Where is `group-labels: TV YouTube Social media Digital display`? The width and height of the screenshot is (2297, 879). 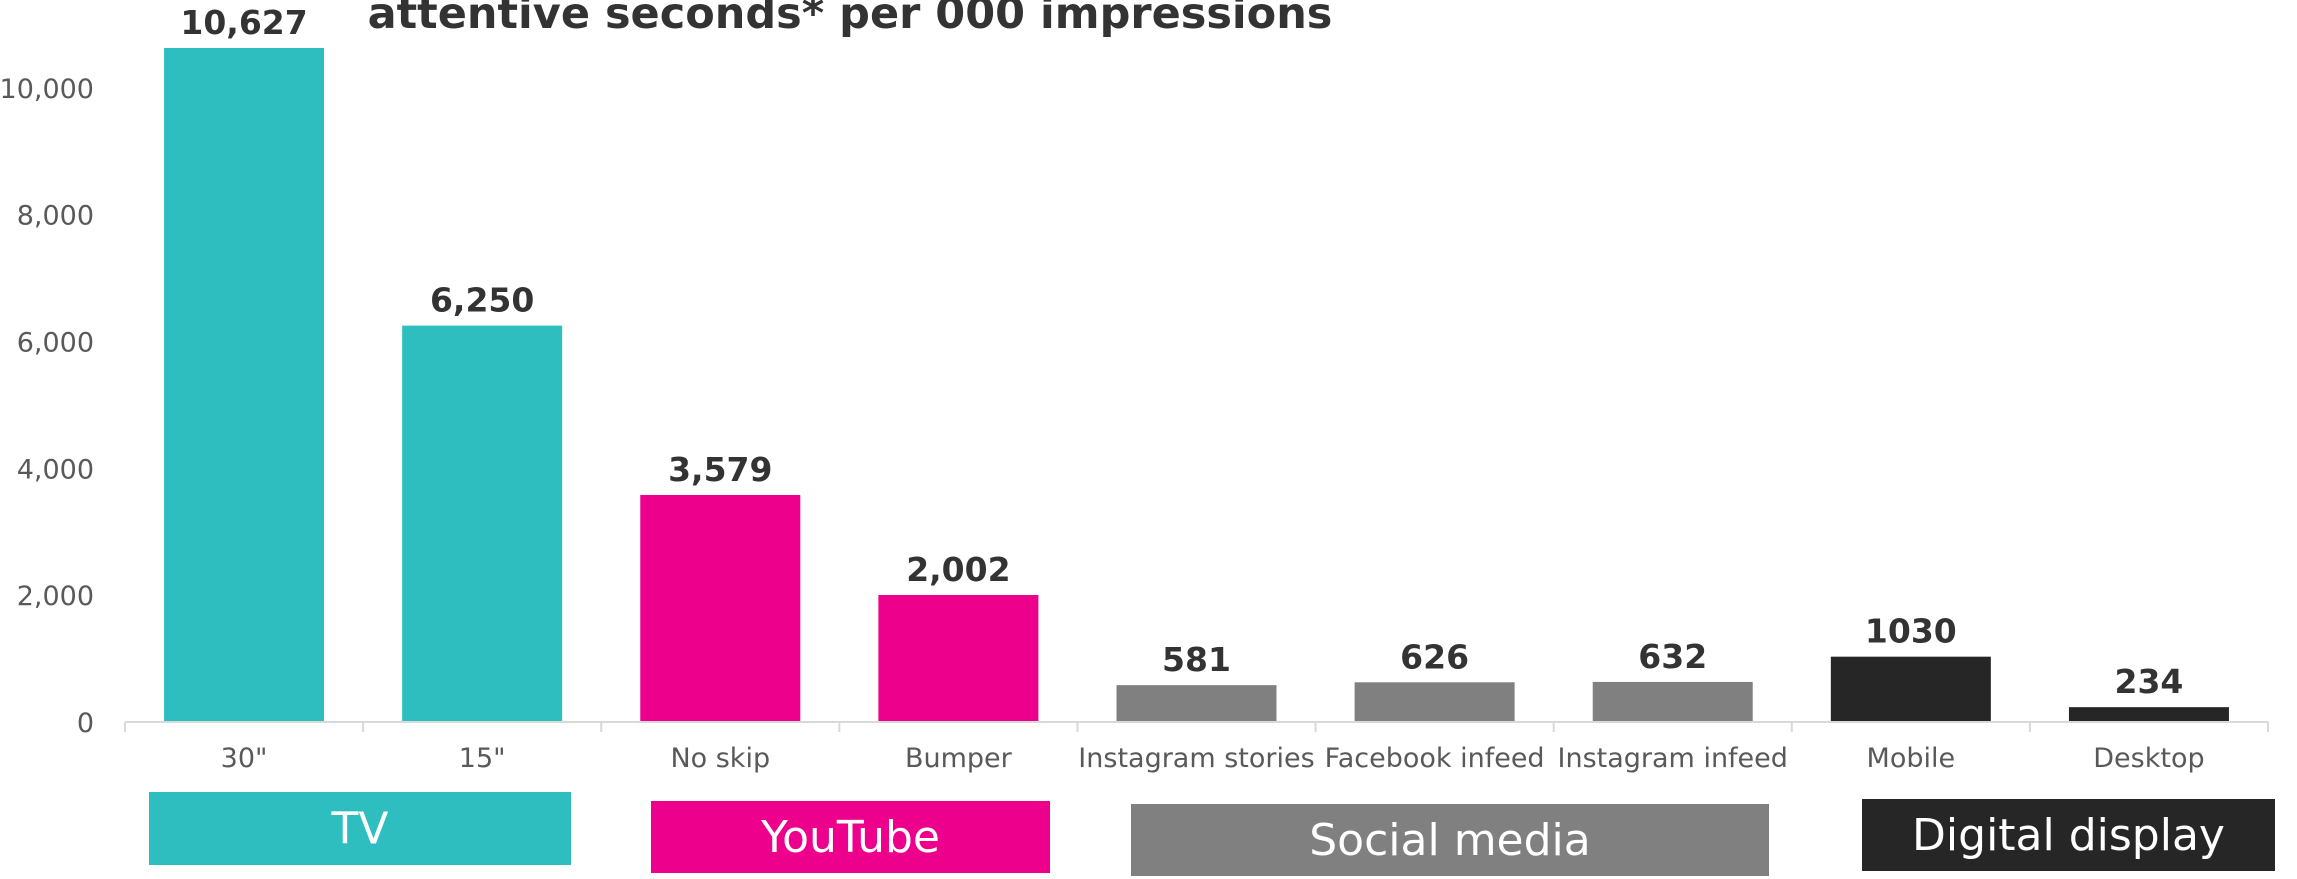 group-labels: TV YouTube Social media Digital display is located at coordinates (1212, 834).